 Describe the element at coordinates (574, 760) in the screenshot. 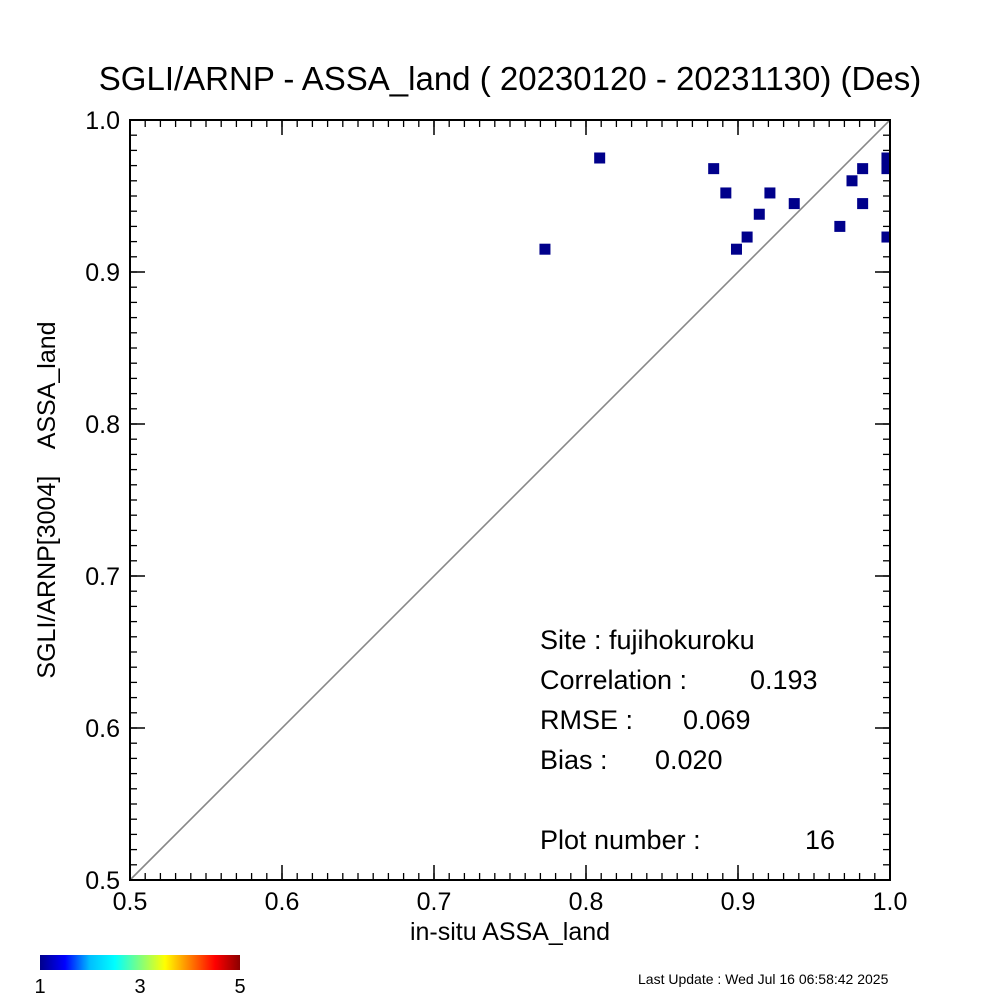

I see `bias-label: Bias :` at that location.